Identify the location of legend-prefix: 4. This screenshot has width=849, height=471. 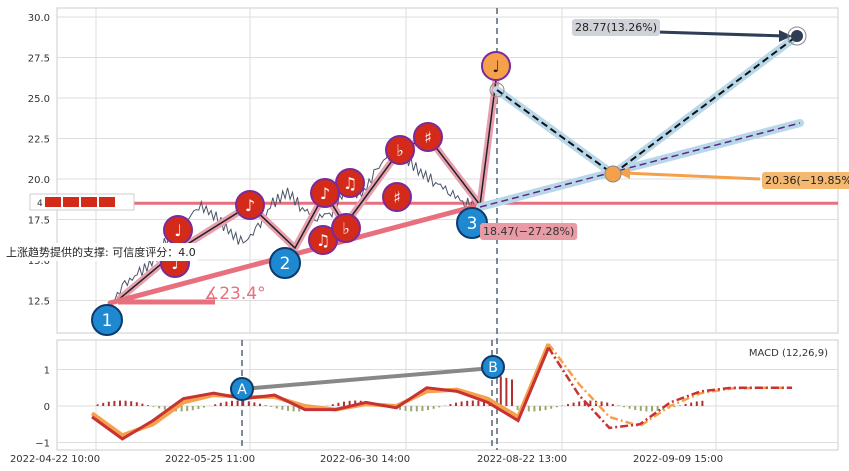
(40, 204).